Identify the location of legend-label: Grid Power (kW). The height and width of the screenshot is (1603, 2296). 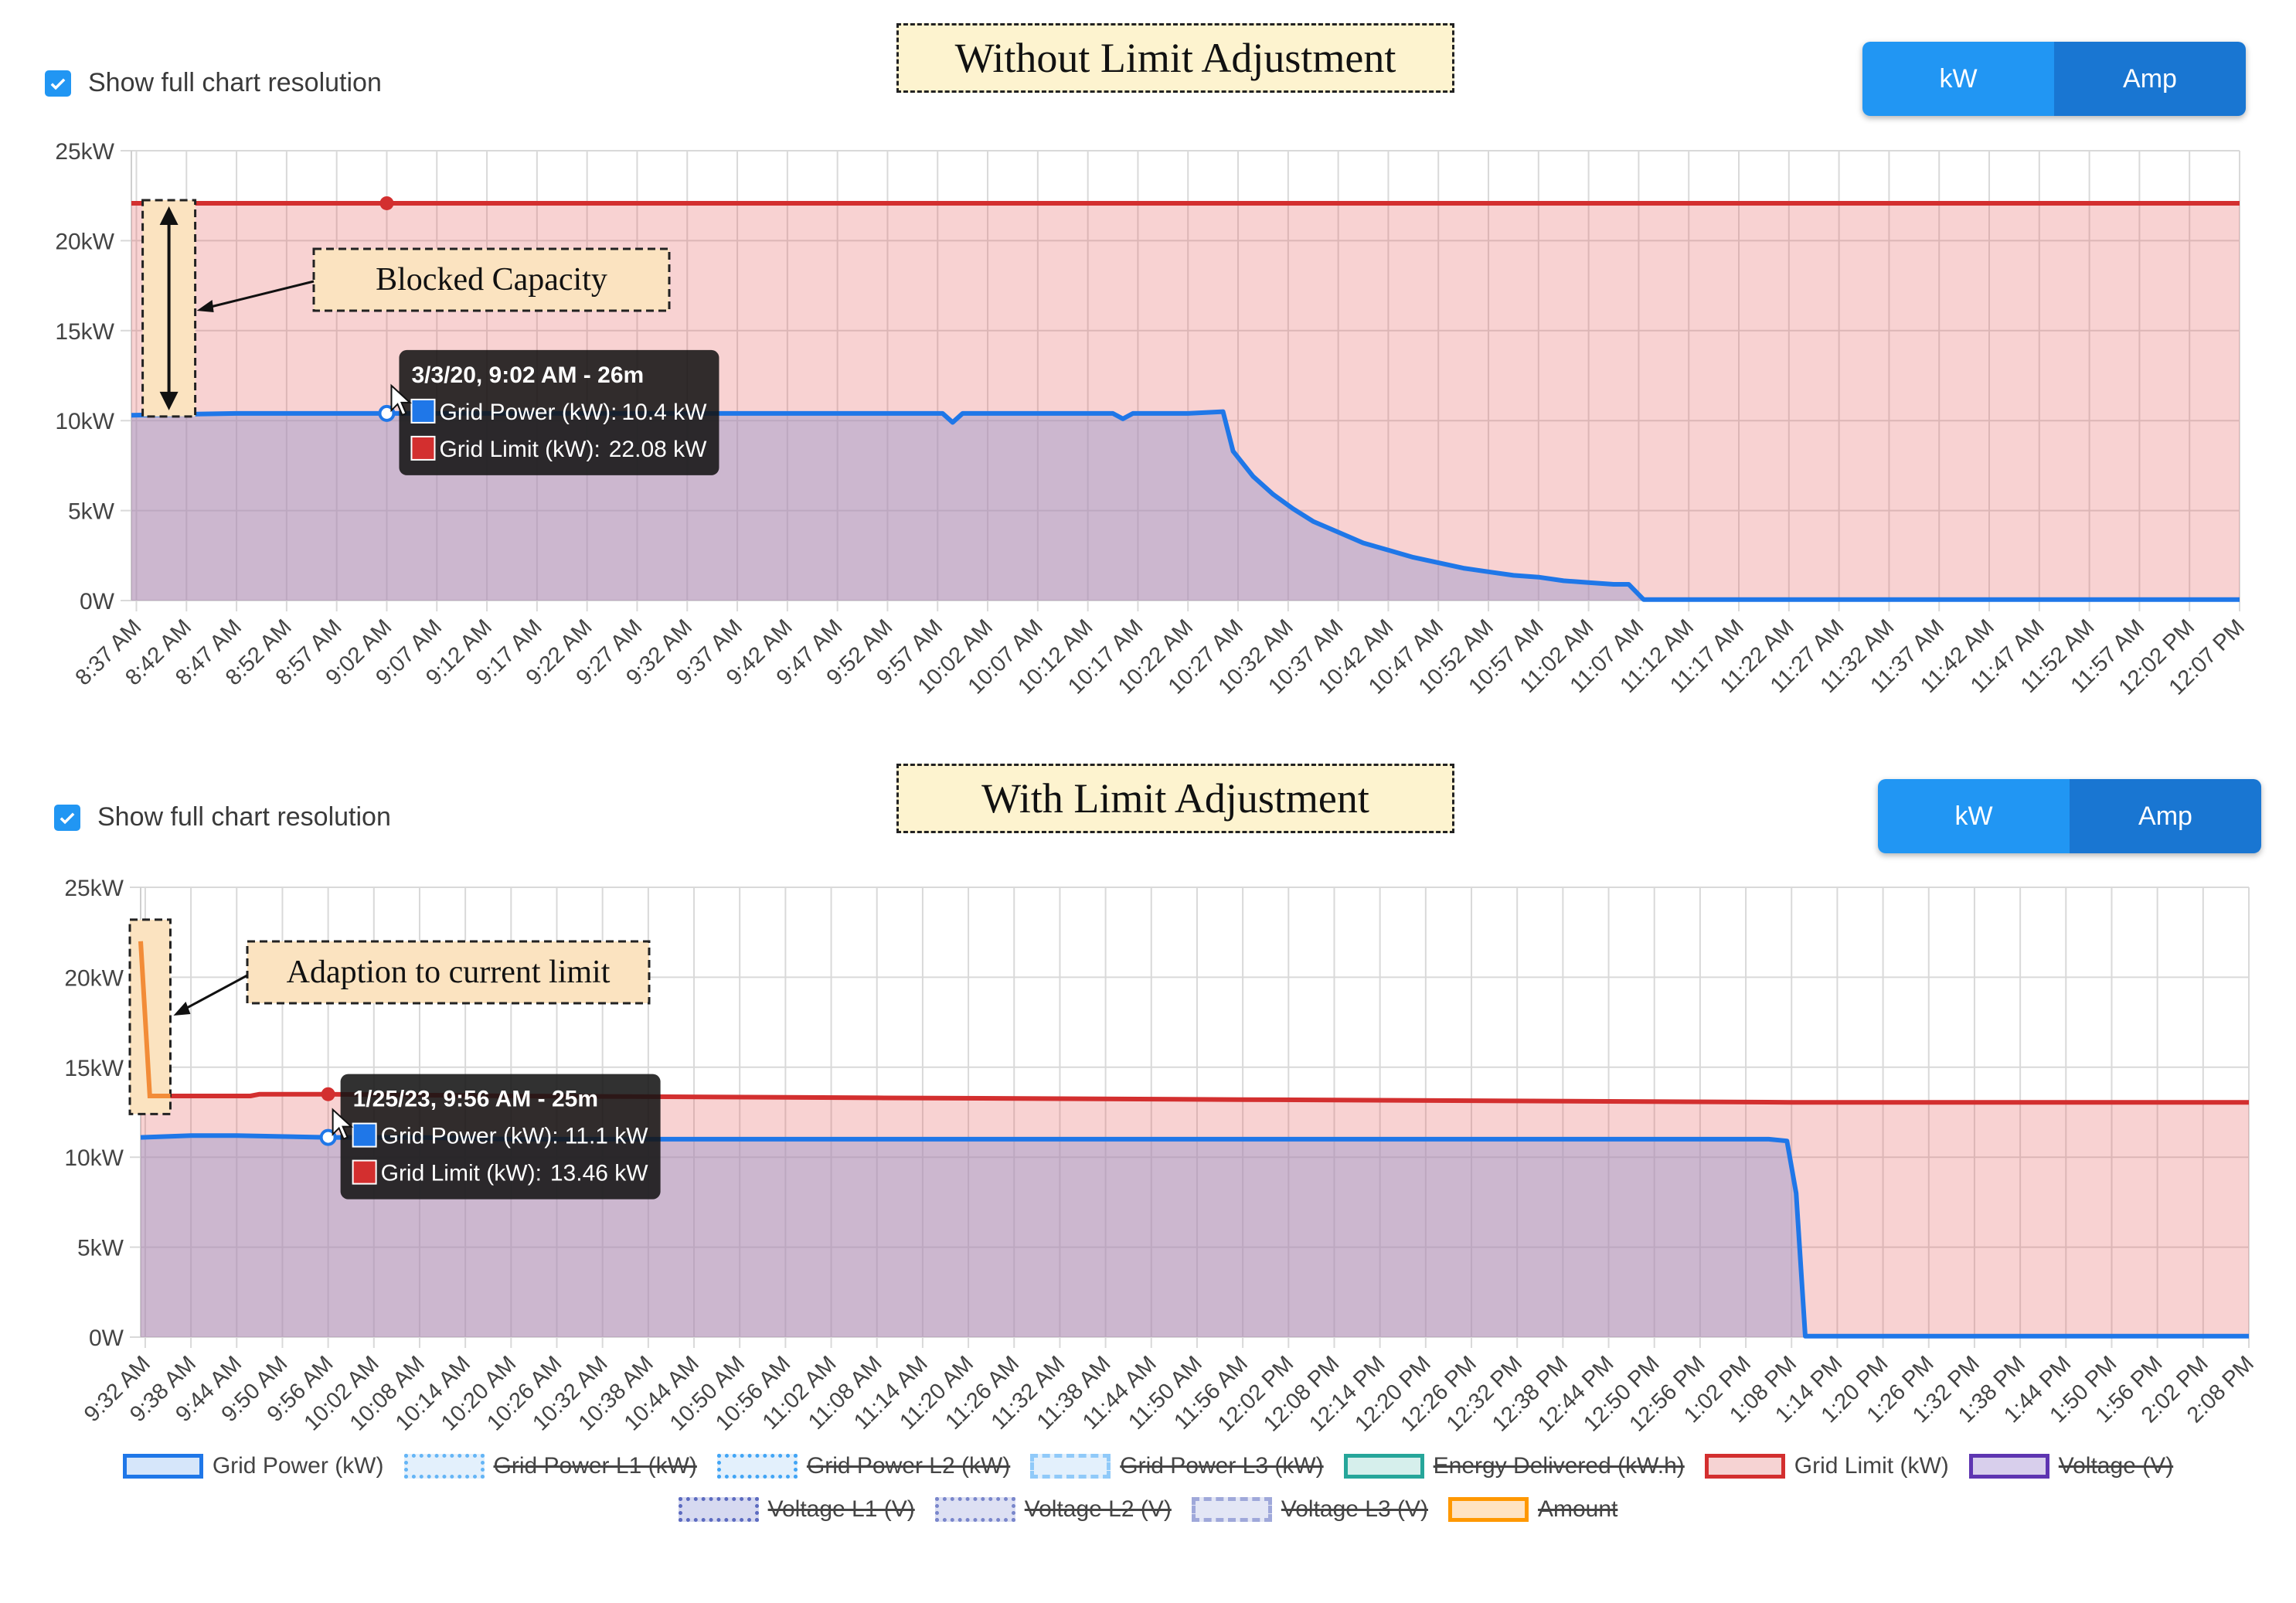
(298, 1466).